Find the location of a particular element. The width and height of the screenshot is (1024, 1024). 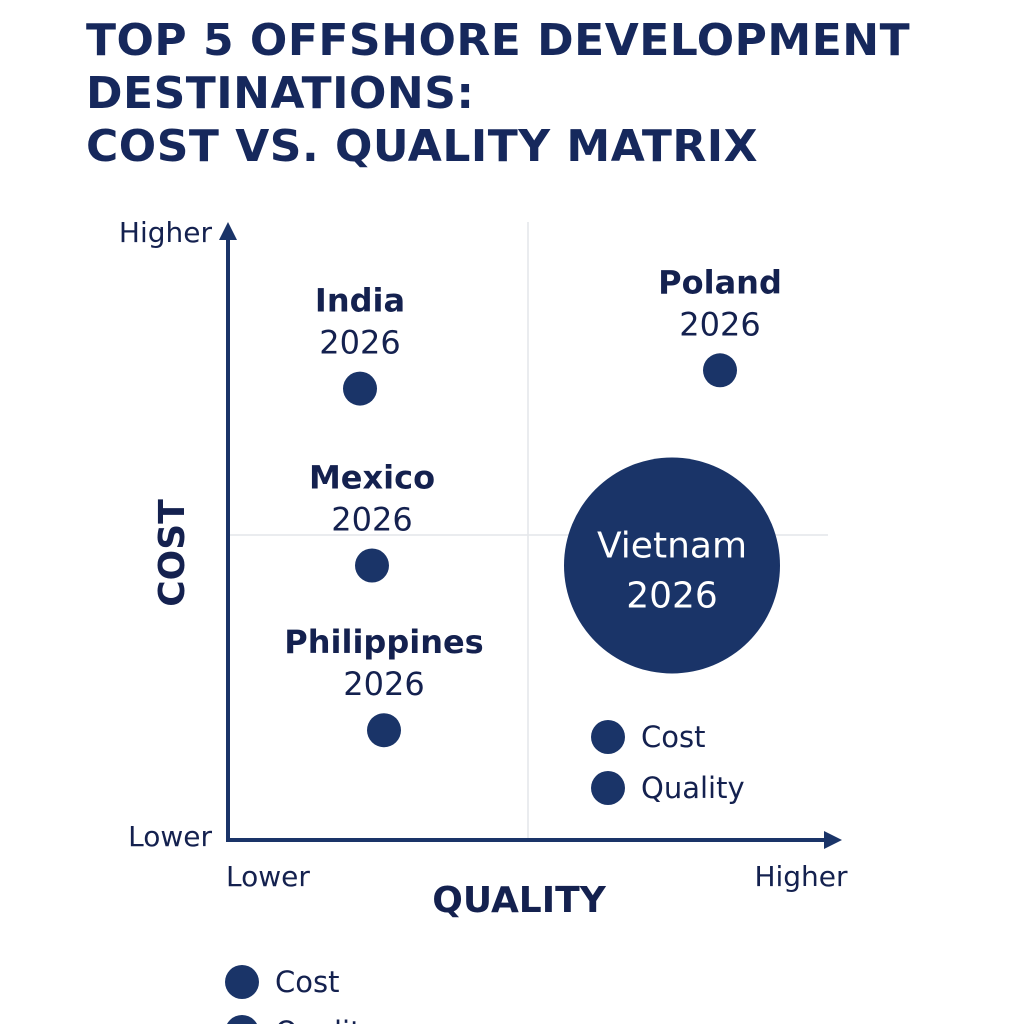

x-axis-arrow-icon is located at coordinates (833, 840).